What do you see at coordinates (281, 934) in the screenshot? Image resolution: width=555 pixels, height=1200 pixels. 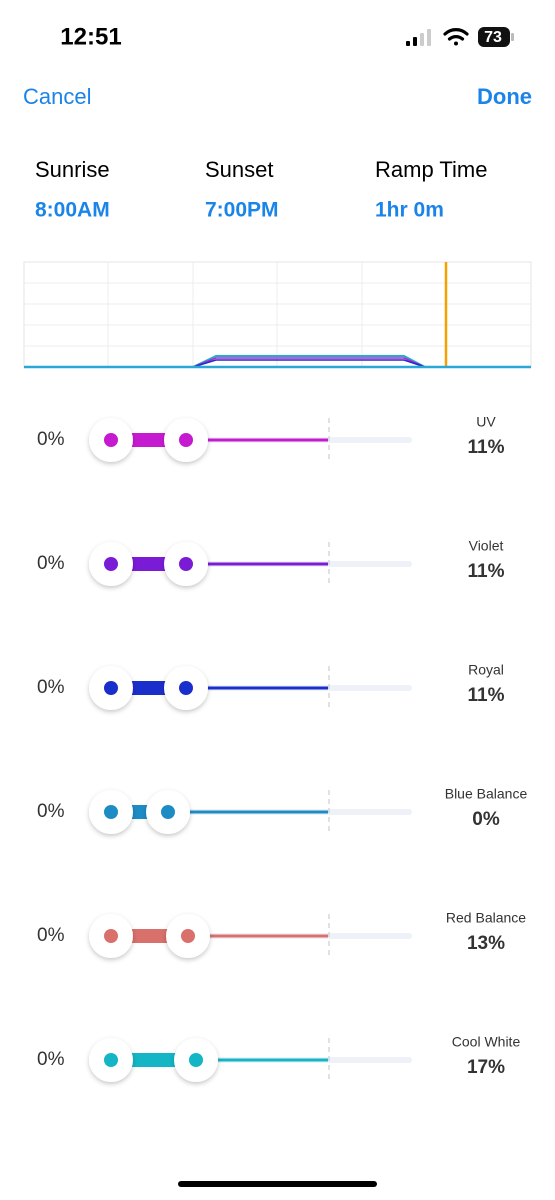 I see `channel-row: 0% Red Balance 13%` at bounding box center [281, 934].